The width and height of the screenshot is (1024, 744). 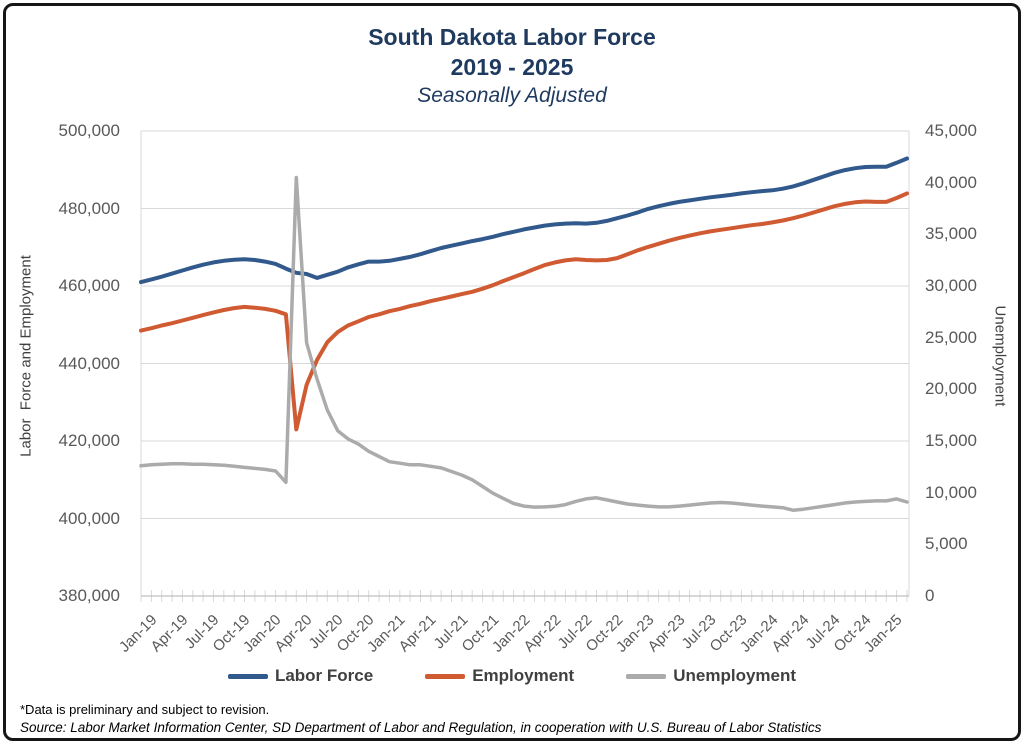 I want to click on chart-subtitle: Seasonally Adjusted, so click(x=512, y=95).